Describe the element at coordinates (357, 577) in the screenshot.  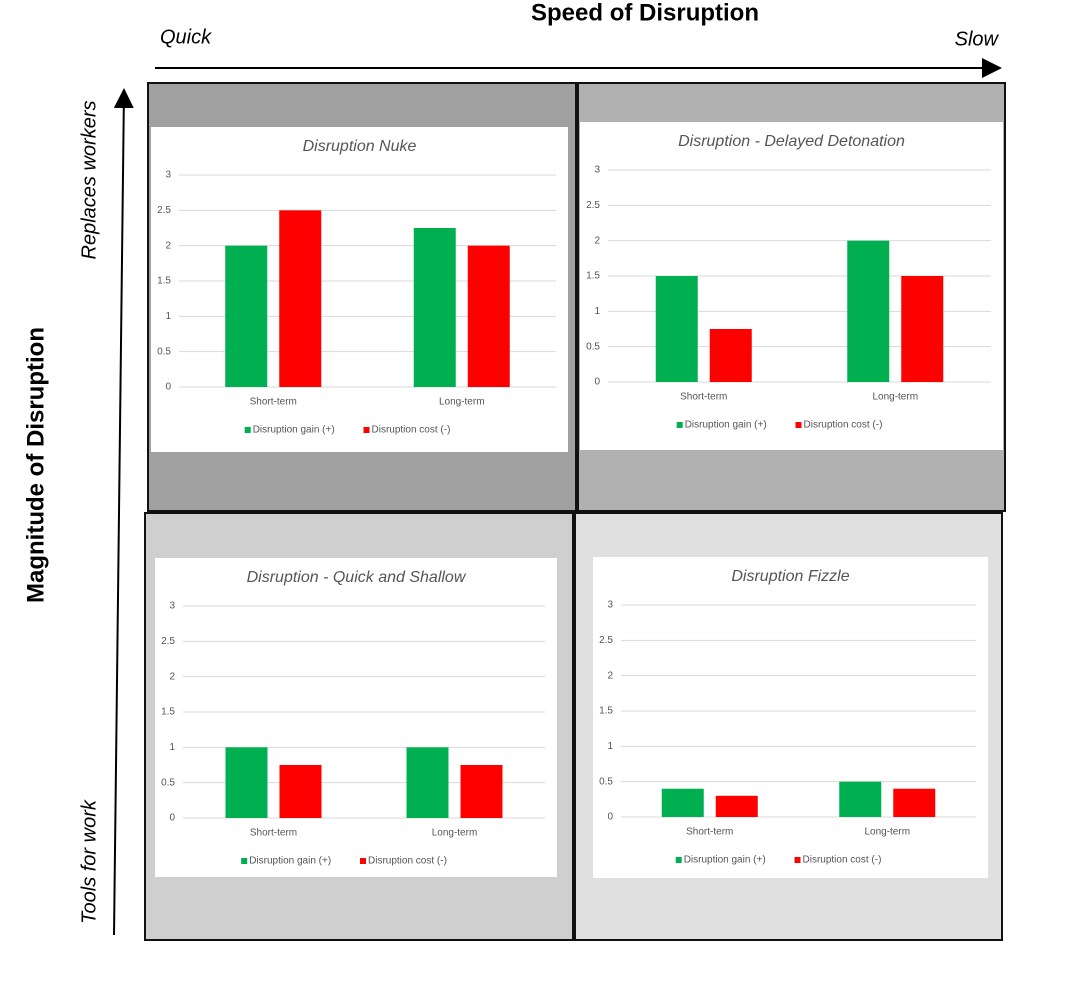
I see `chart-title: Disruption - Quick and Shallow` at that location.